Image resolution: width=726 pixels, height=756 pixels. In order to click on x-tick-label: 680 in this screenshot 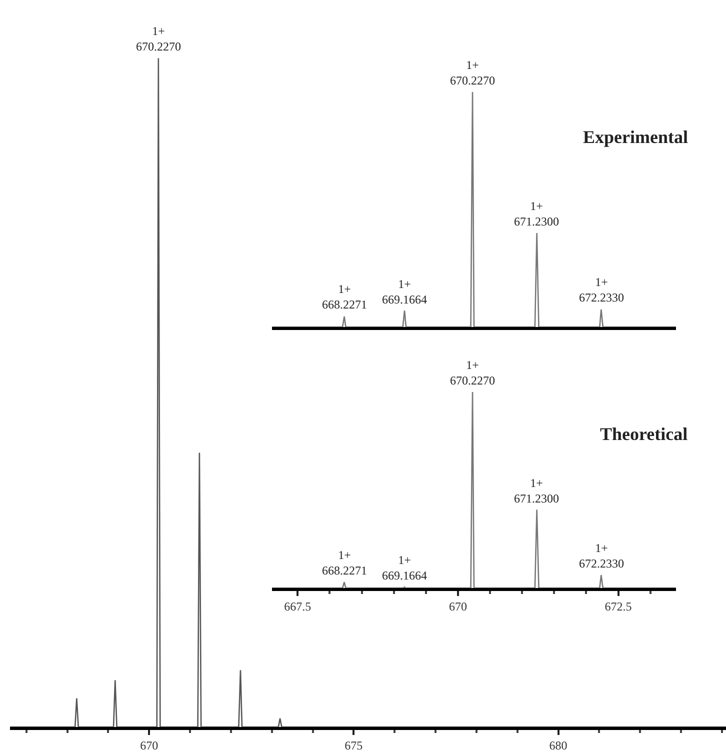, I will do `click(558, 745)`.